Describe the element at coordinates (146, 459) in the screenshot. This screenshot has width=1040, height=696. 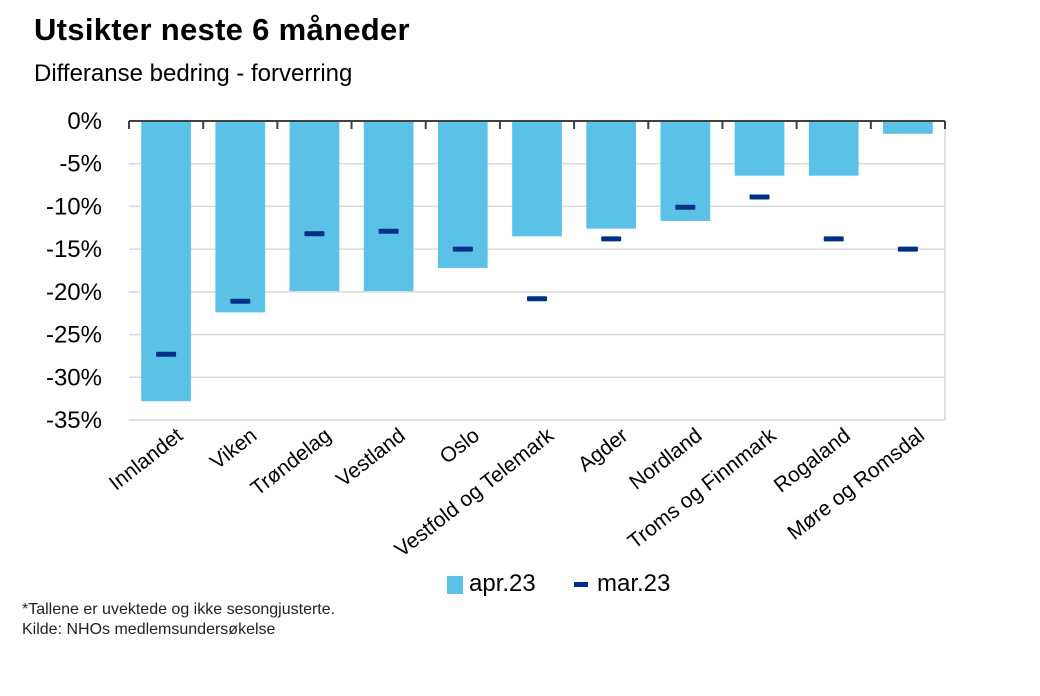
I see `x-category-label: Innlandet` at that location.